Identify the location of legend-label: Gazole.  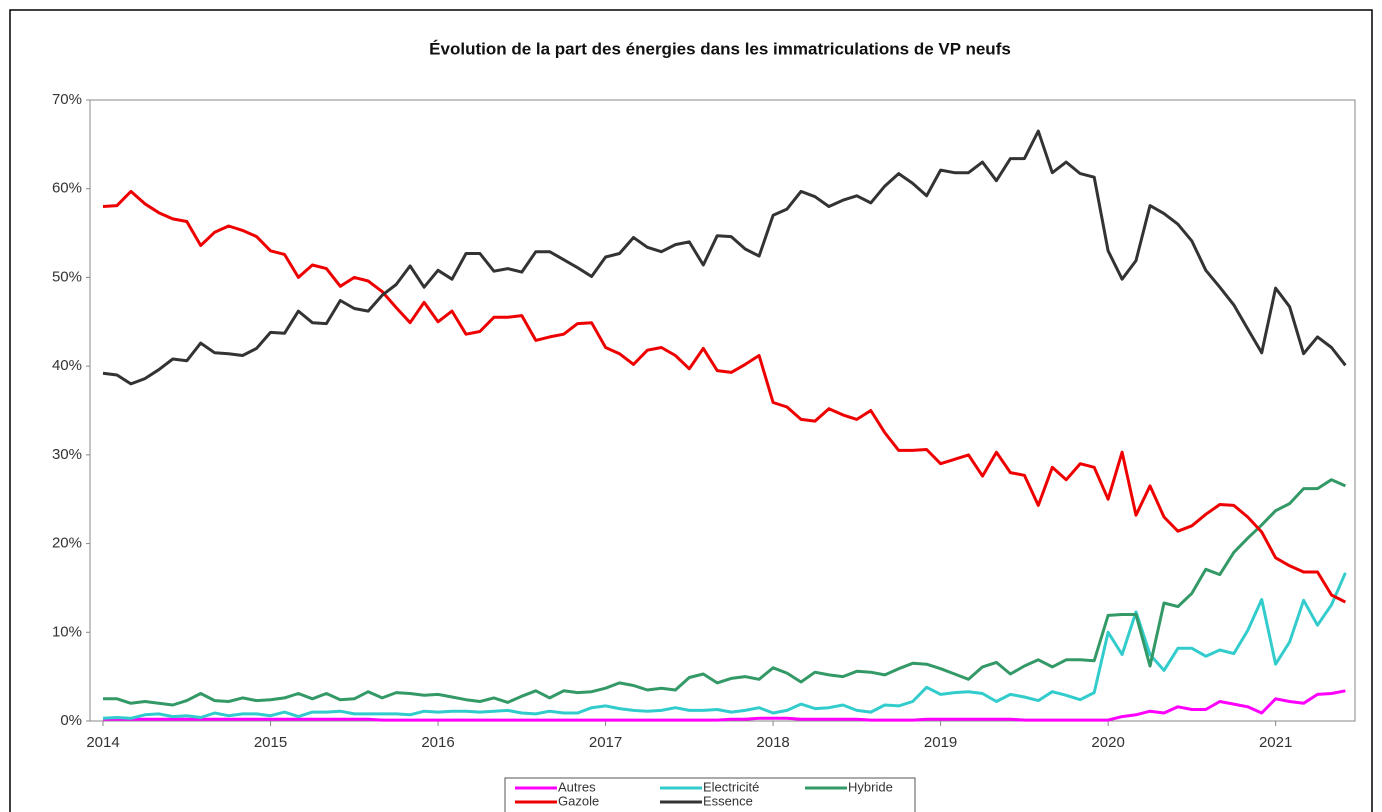
(578, 800).